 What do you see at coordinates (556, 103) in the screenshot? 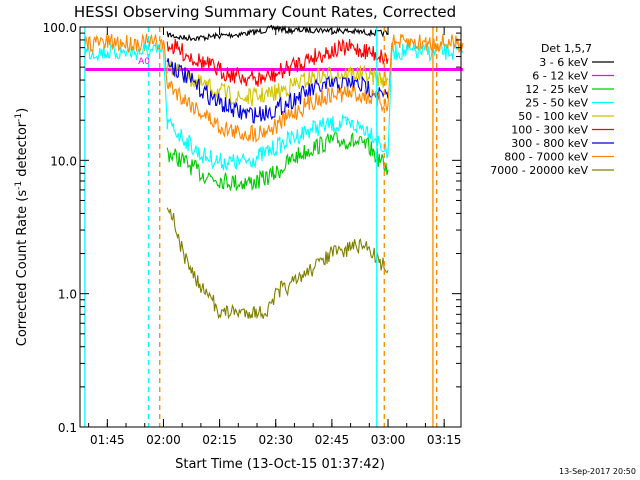
I see `legend-label-25-50-kev: 25 - 50 keV` at bounding box center [556, 103].